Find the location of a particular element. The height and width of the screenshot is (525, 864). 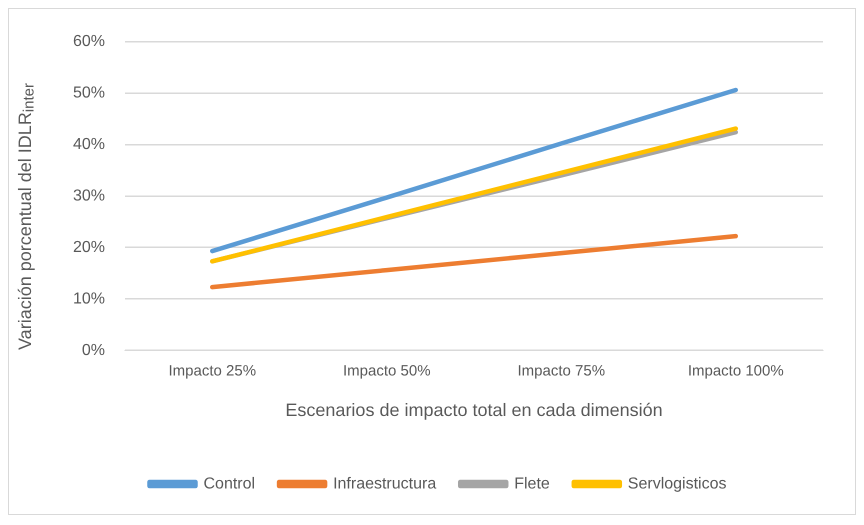

legend-label: Flete is located at coordinates (532, 483).